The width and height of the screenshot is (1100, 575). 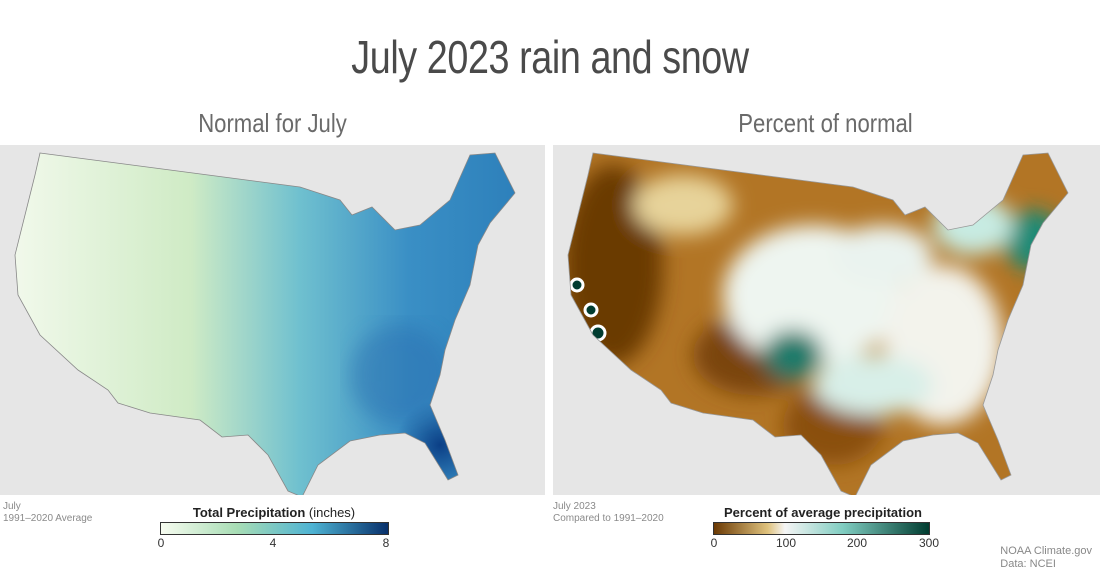 What do you see at coordinates (929, 543) in the screenshot?
I see `legend-tick: 300` at bounding box center [929, 543].